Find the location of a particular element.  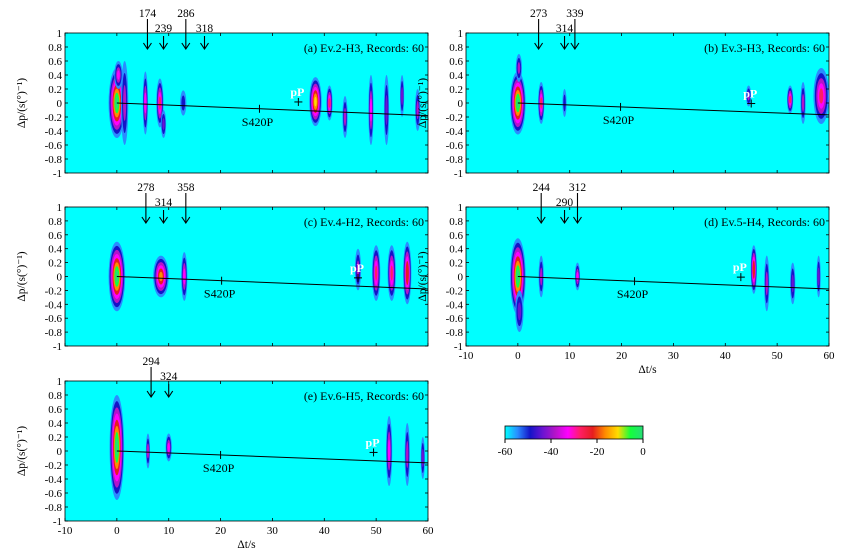

x-axis-label: Δt/s is located at coordinates (647, 370).